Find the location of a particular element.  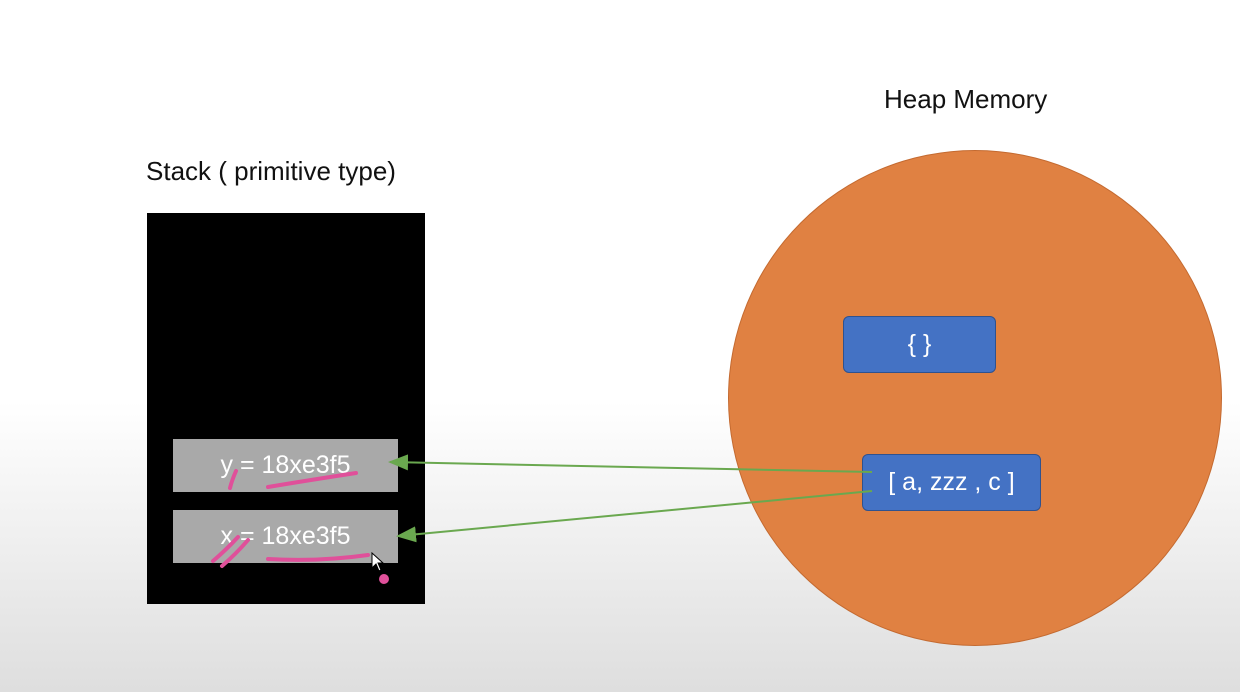

heap-object-array: [ a, zzz , c ] is located at coordinates (951, 482).